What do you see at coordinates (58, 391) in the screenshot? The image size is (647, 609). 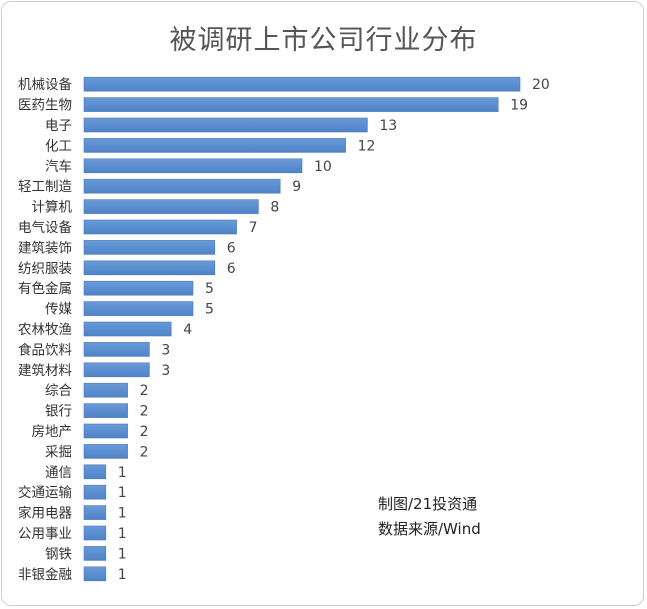 I see `category-label: 综合` at bounding box center [58, 391].